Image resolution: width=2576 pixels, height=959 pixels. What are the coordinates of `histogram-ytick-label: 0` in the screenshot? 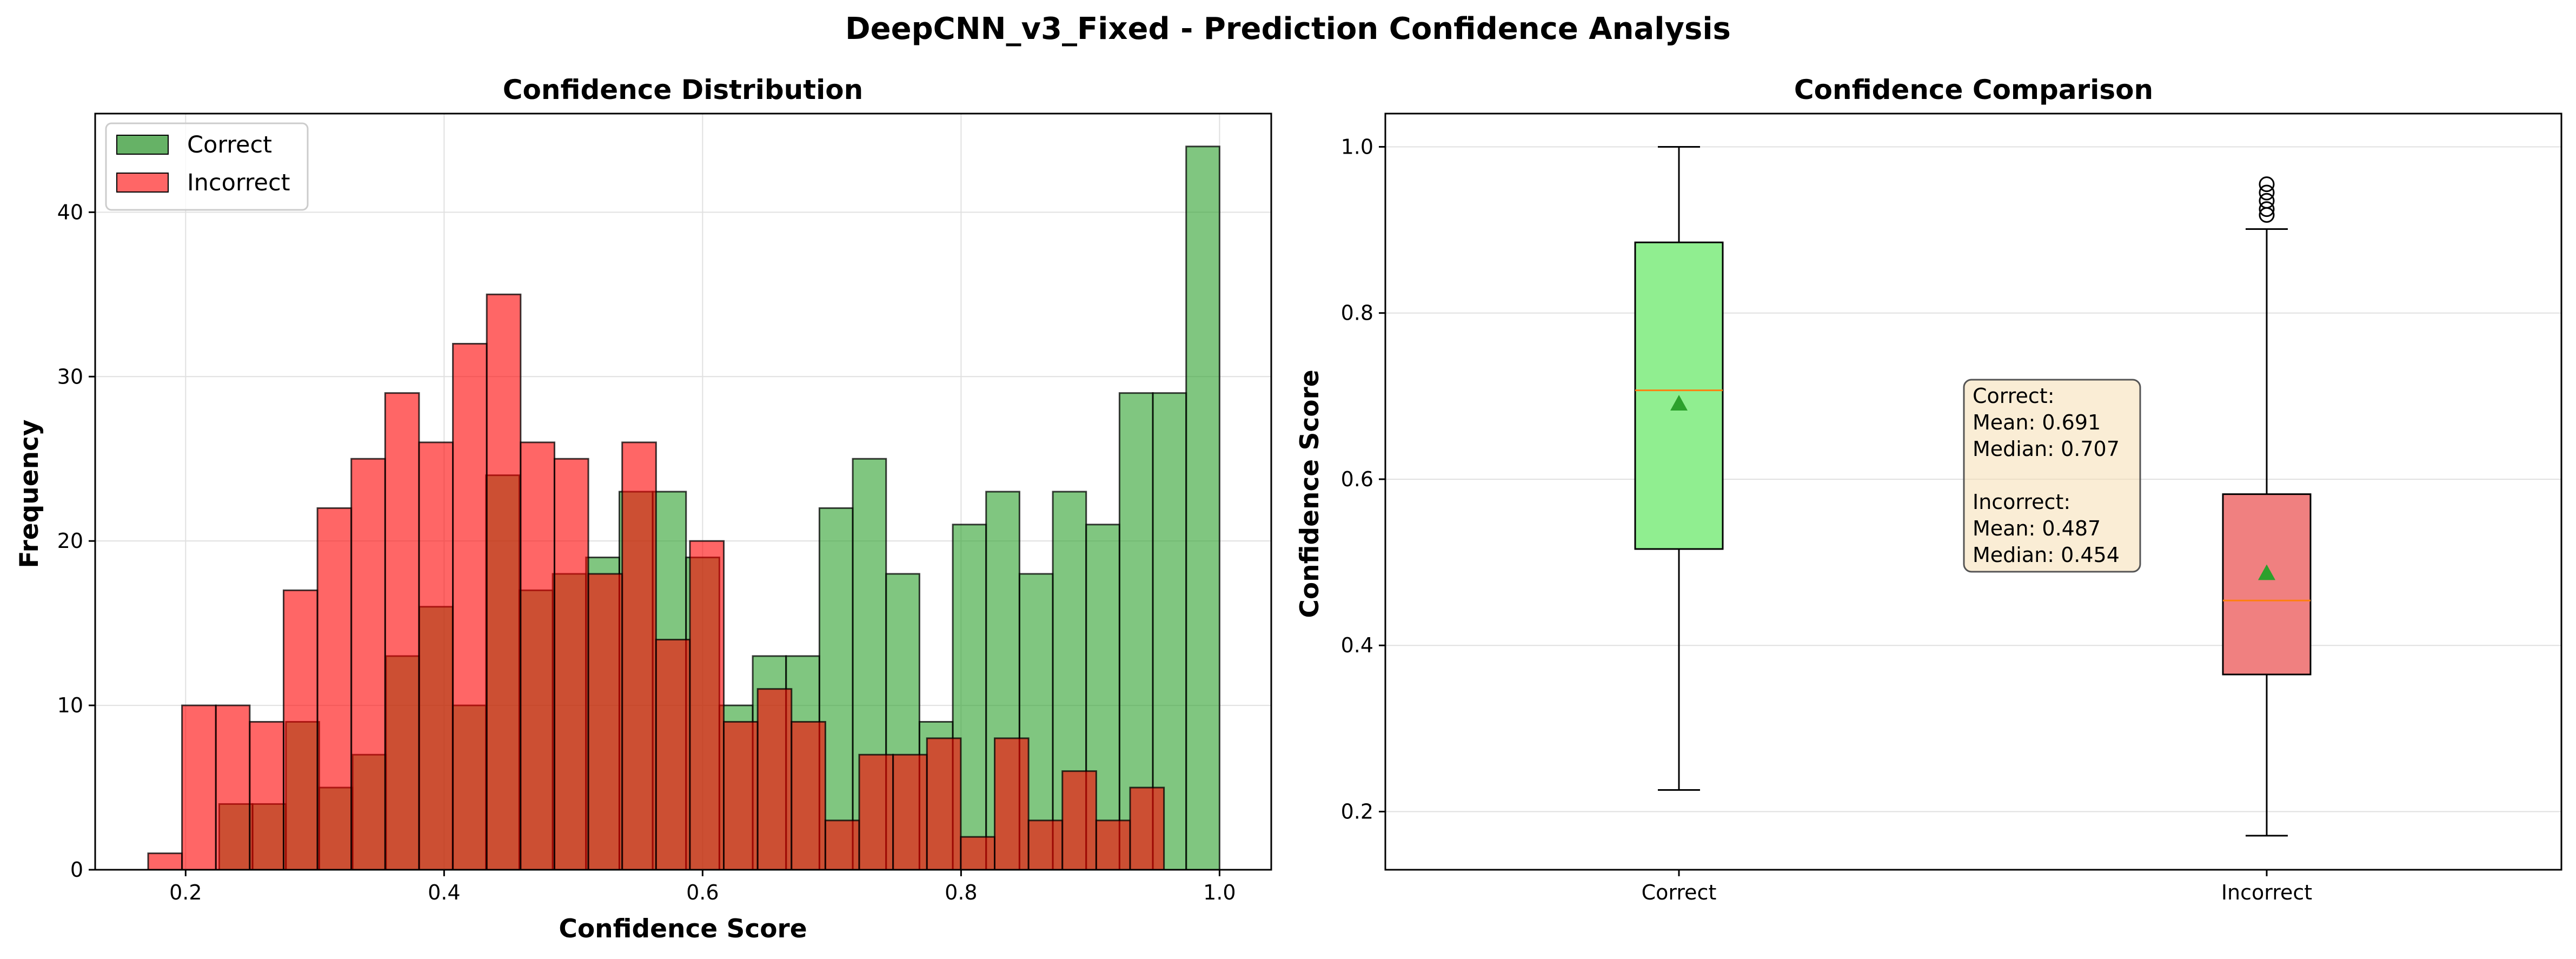 It's located at (76, 870).